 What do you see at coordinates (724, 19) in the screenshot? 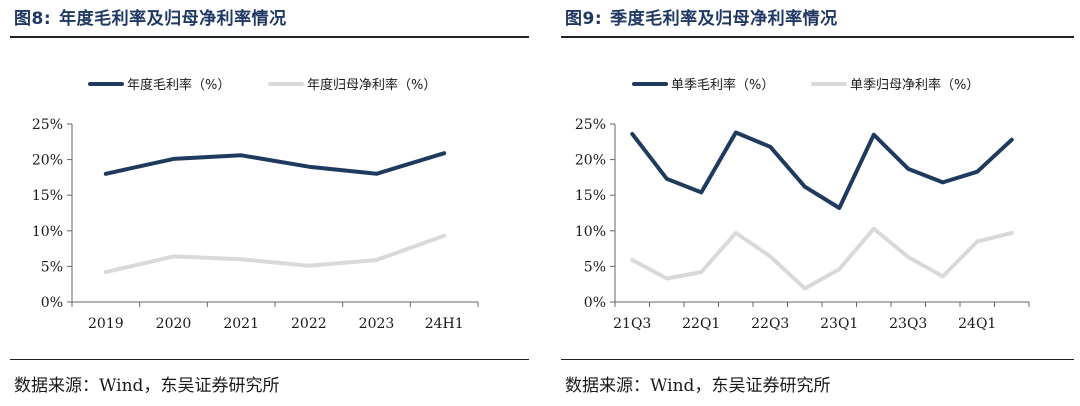
I see `figure-9-title-text: 季度毛利率及归母净利率情况` at bounding box center [724, 19].